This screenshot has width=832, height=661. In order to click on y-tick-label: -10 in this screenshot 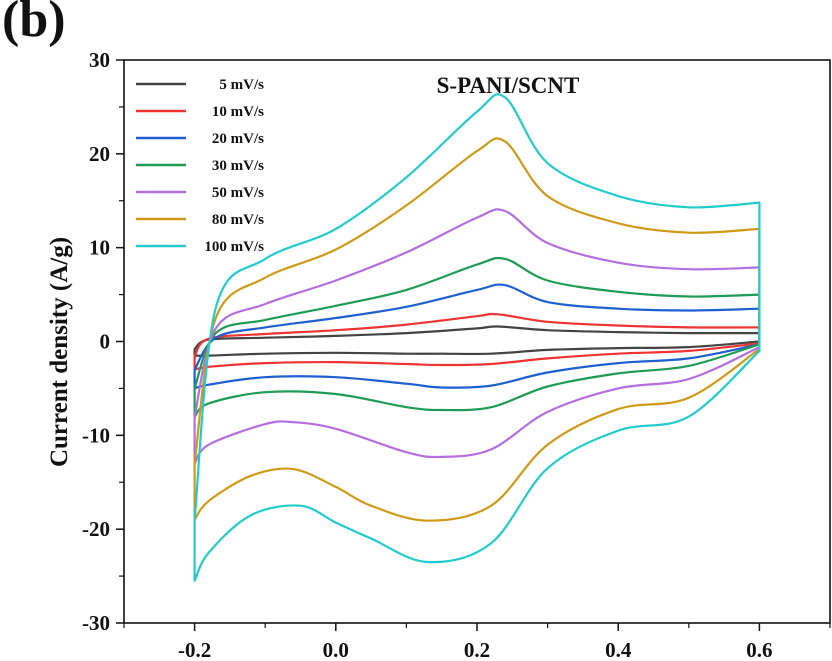, I will do `click(96, 435)`.